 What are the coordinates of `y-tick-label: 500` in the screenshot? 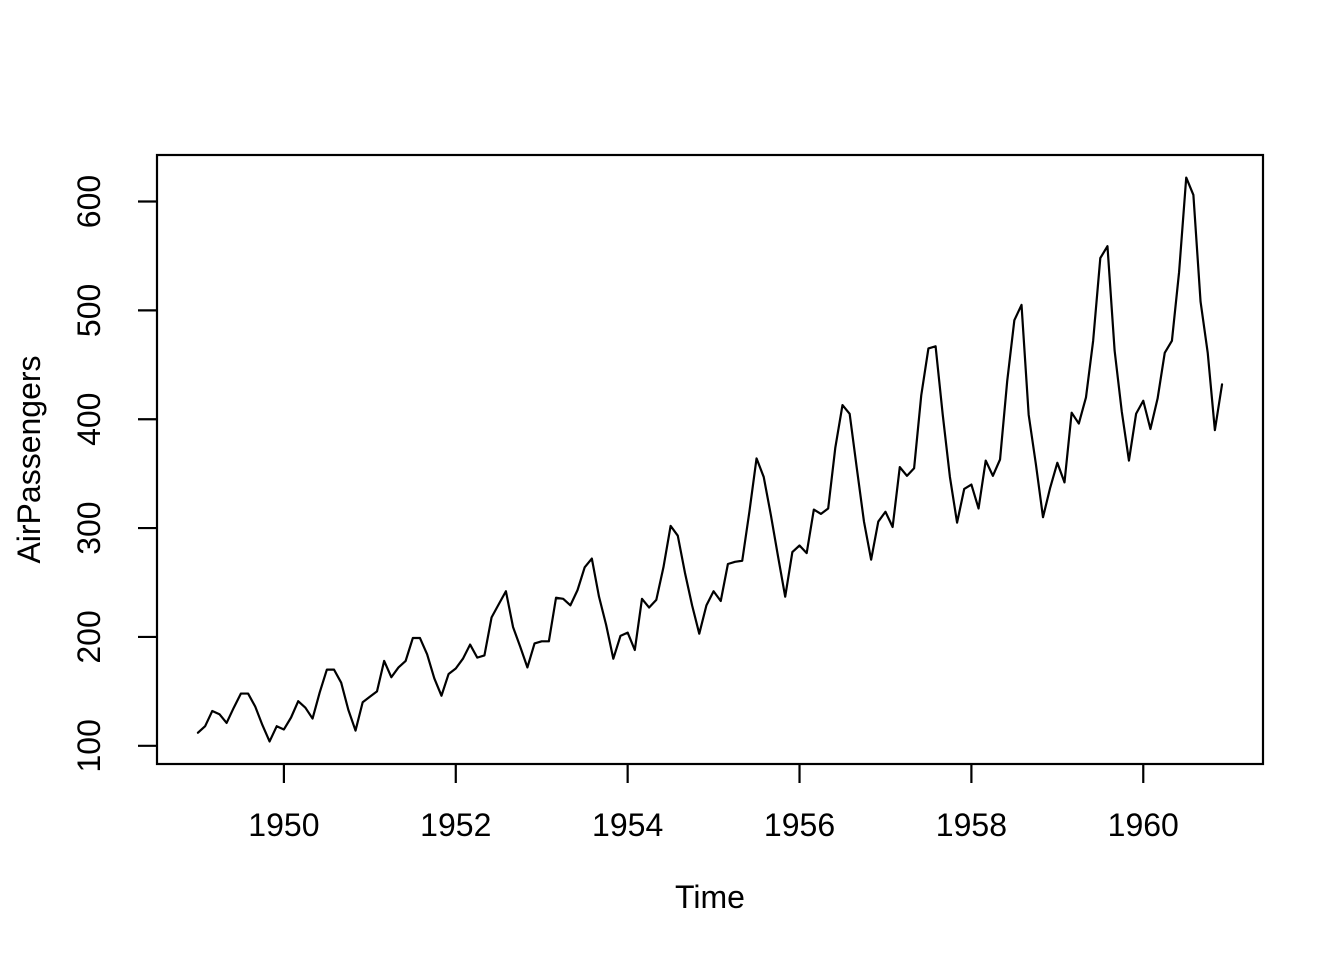 It's located at (89, 310).